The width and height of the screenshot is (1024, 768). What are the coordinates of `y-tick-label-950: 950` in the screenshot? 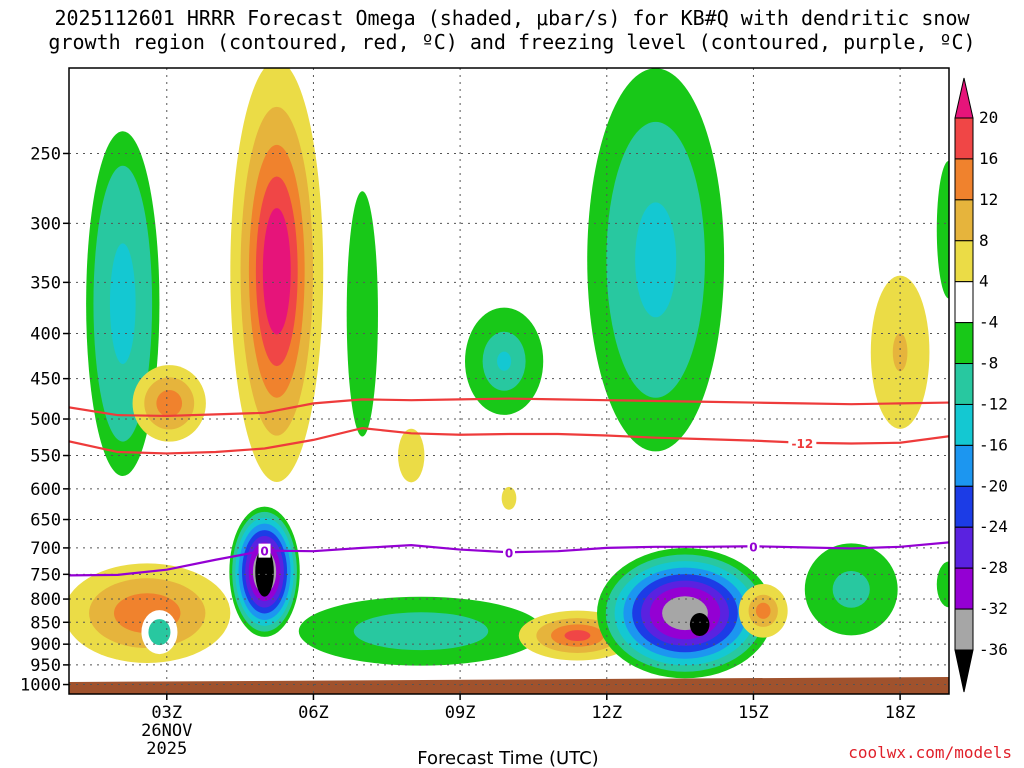 It's located at (45, 666).